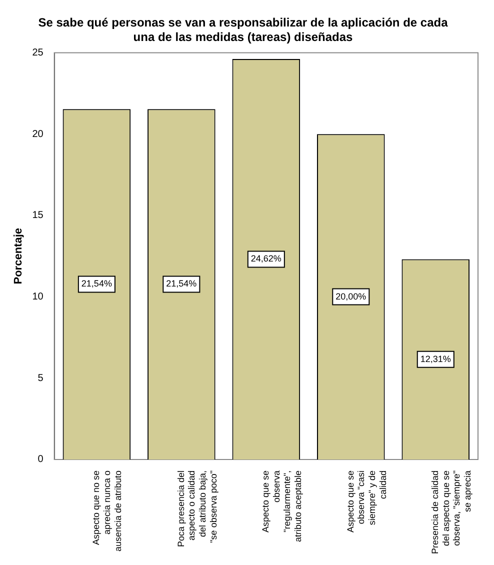 The width and height of the screenshot is (494, 565). I want to click on data-label: 12,31%, so click(435, 359).